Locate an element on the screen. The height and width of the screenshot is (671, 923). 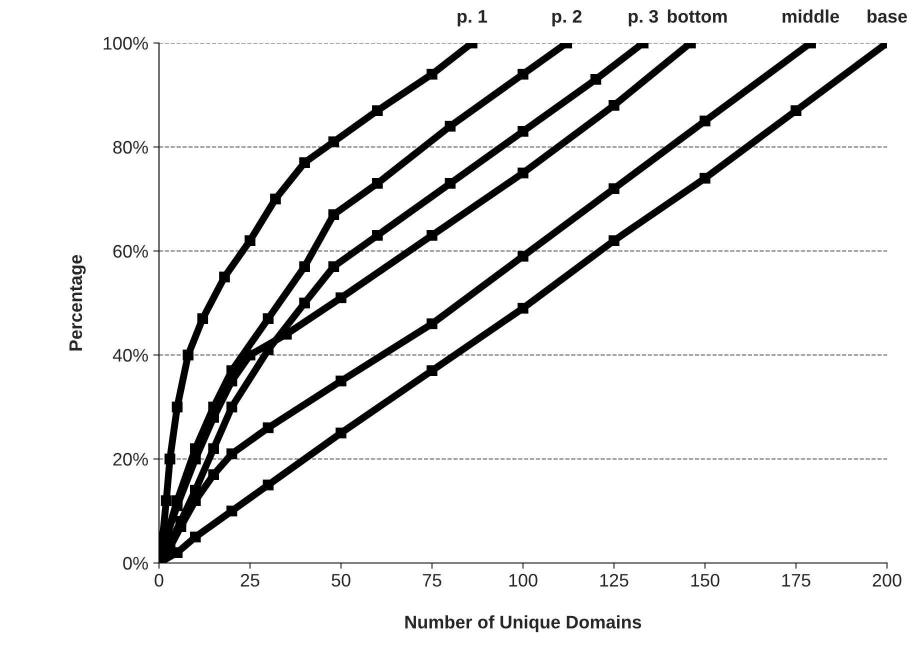
y-tick-label: 40% is located at coordinates (130, 355).